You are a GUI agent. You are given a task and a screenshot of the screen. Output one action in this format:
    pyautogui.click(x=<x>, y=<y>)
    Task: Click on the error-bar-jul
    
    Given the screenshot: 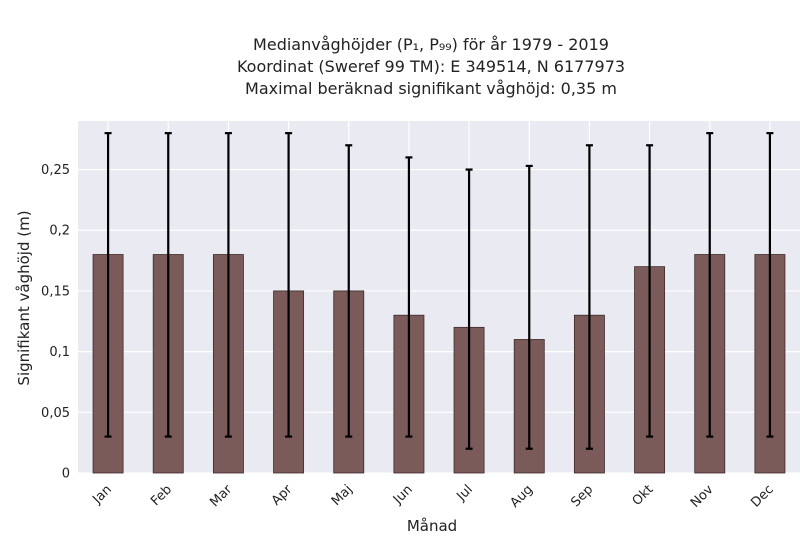 What is the action you would take?
    pyautogui.click(x=469, y=309)
    